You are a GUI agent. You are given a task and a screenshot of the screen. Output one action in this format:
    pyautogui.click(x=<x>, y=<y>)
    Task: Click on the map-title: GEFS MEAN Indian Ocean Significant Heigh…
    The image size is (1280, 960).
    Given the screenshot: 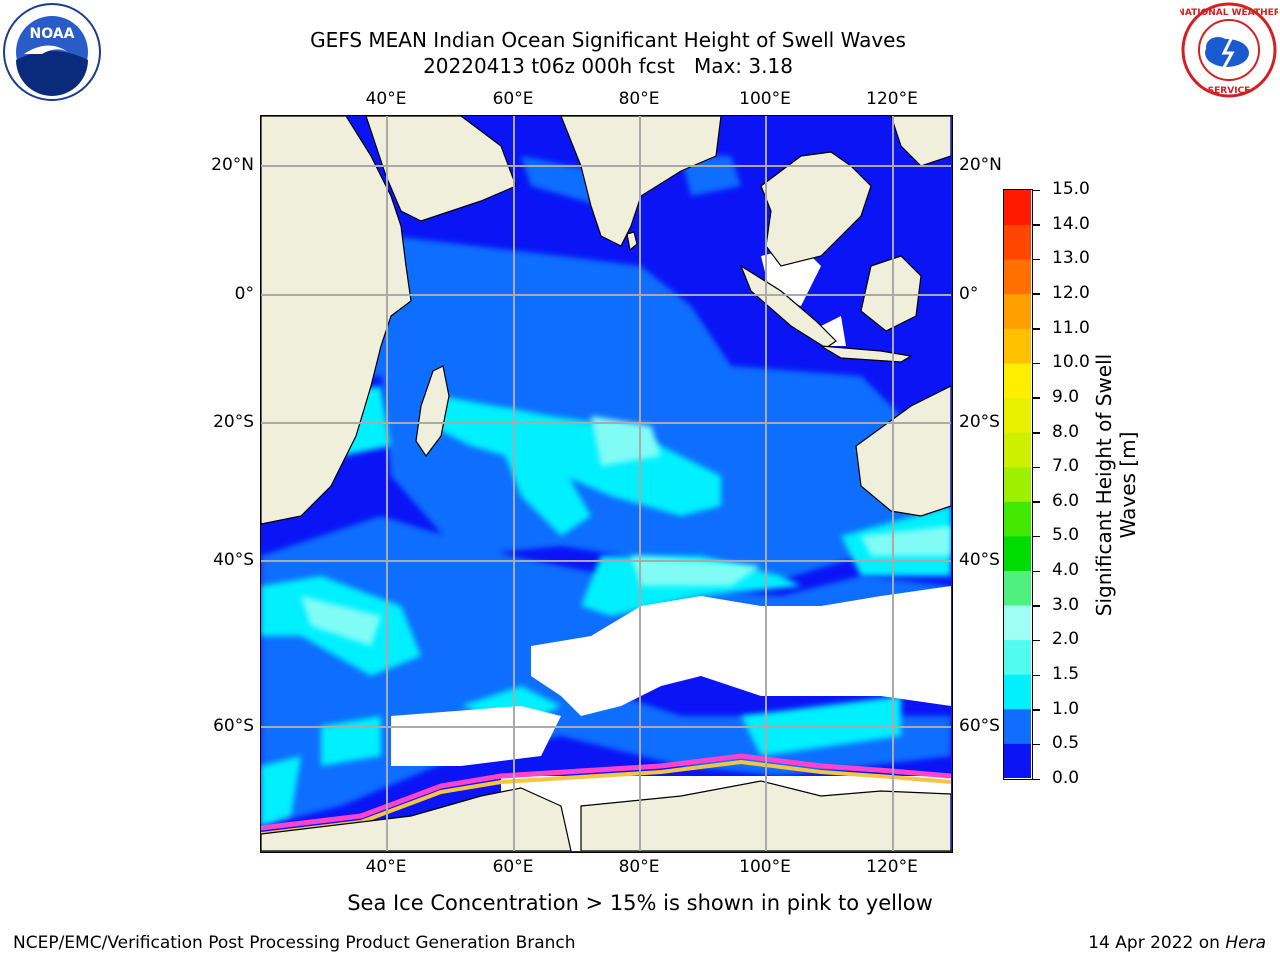 What is the action you would take?
    pyautogui.click(x=608, y=40)
    